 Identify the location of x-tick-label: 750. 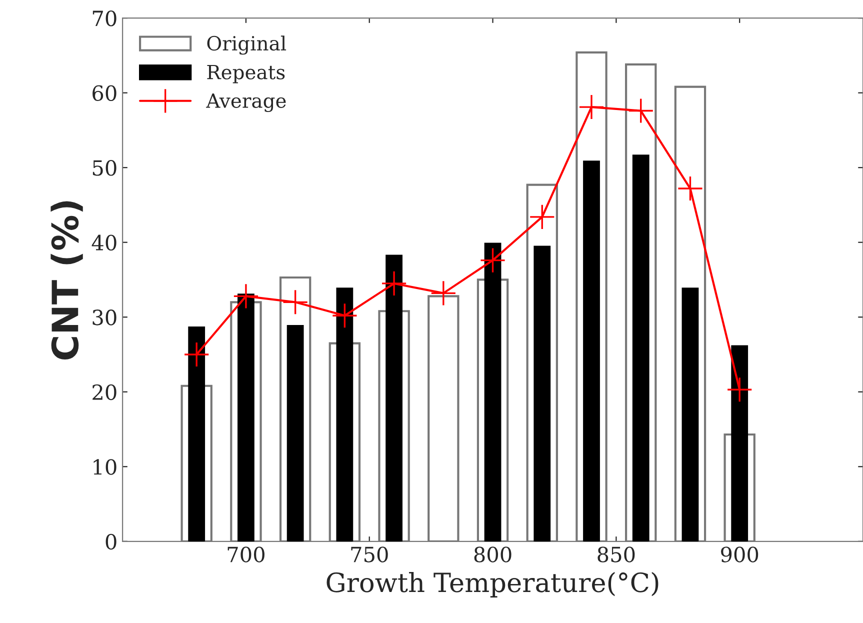
(369, 554).